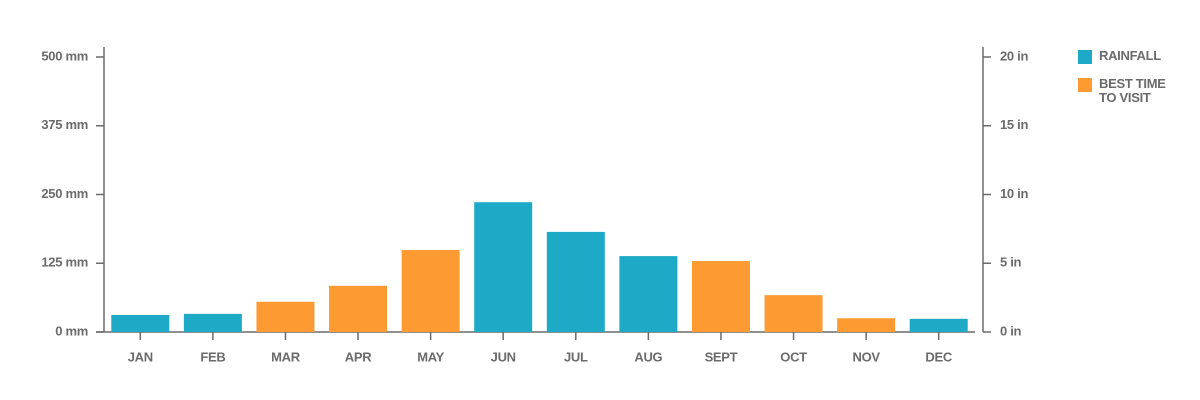 The width and height of the screenshot is (1200, 400). I want to click on legend-item: BEST TIME TO VISIT, so click(1132, 91).